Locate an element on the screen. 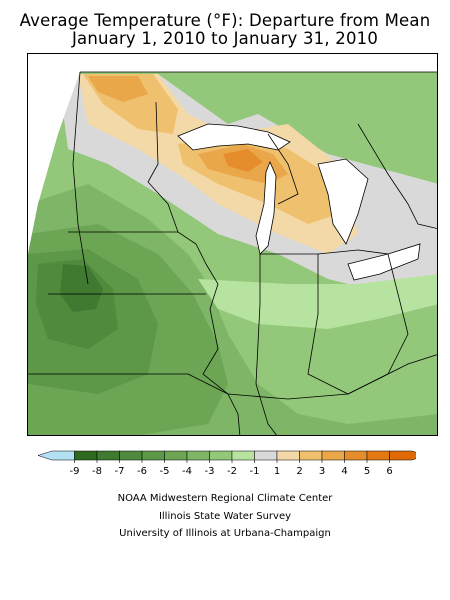 This screenshot has width=450, height=600. border-il-in is located at coordinates (266, 344).